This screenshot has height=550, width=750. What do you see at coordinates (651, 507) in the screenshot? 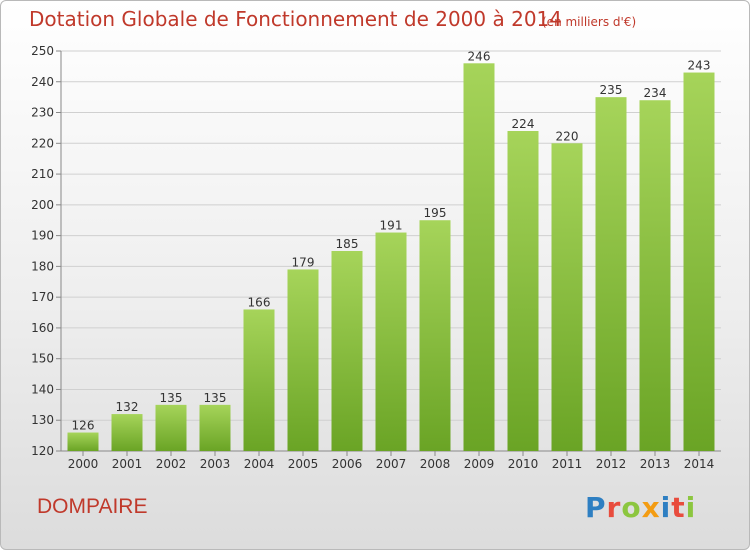
I see `logo-letter: x` at bounding box center [651, 507].